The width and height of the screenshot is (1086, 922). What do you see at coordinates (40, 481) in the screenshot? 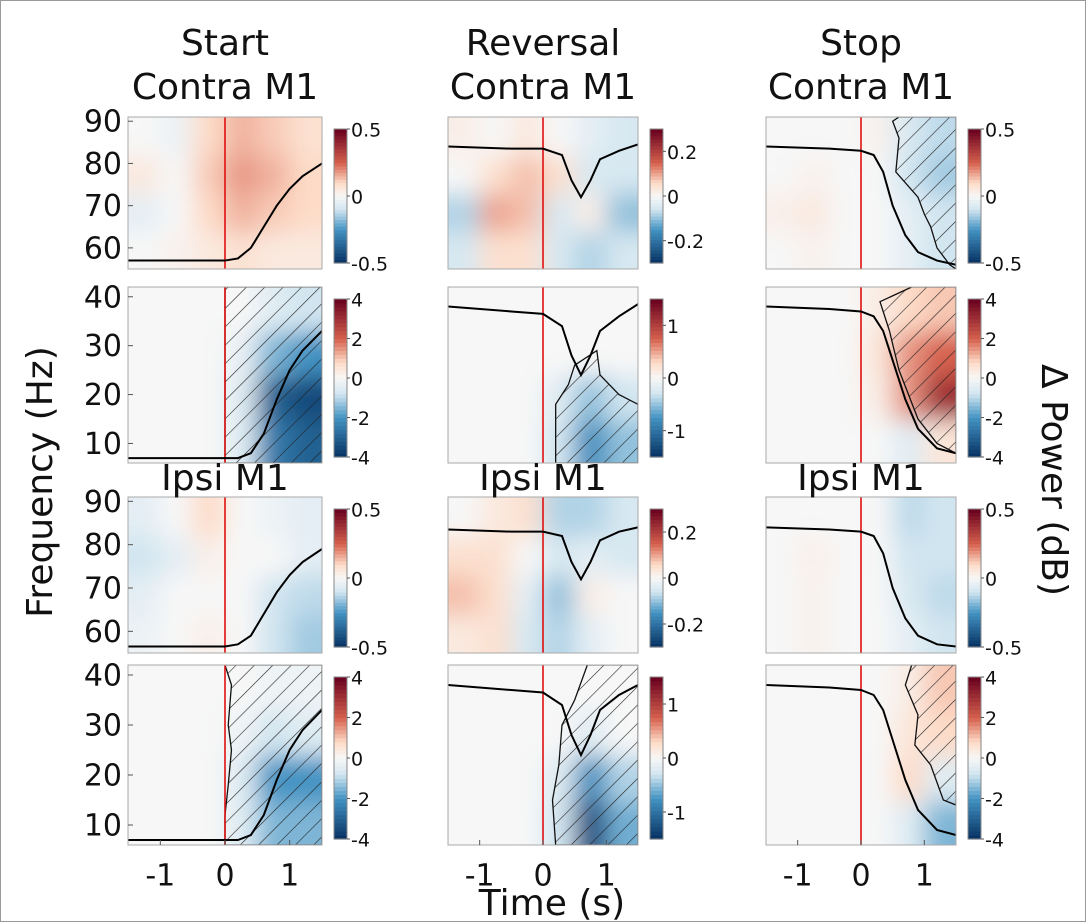
I see `y-axis-label: Frequency (Hz)` at bounding box center [40, 481].